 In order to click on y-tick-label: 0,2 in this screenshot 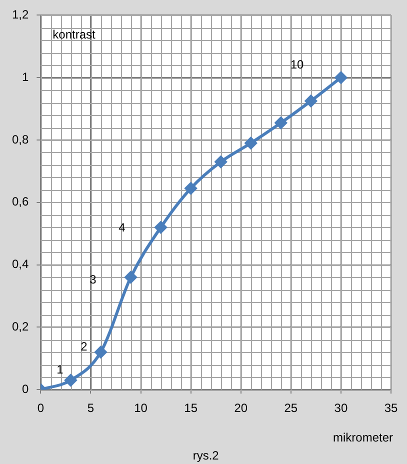, I will do `click(20, 327)`.